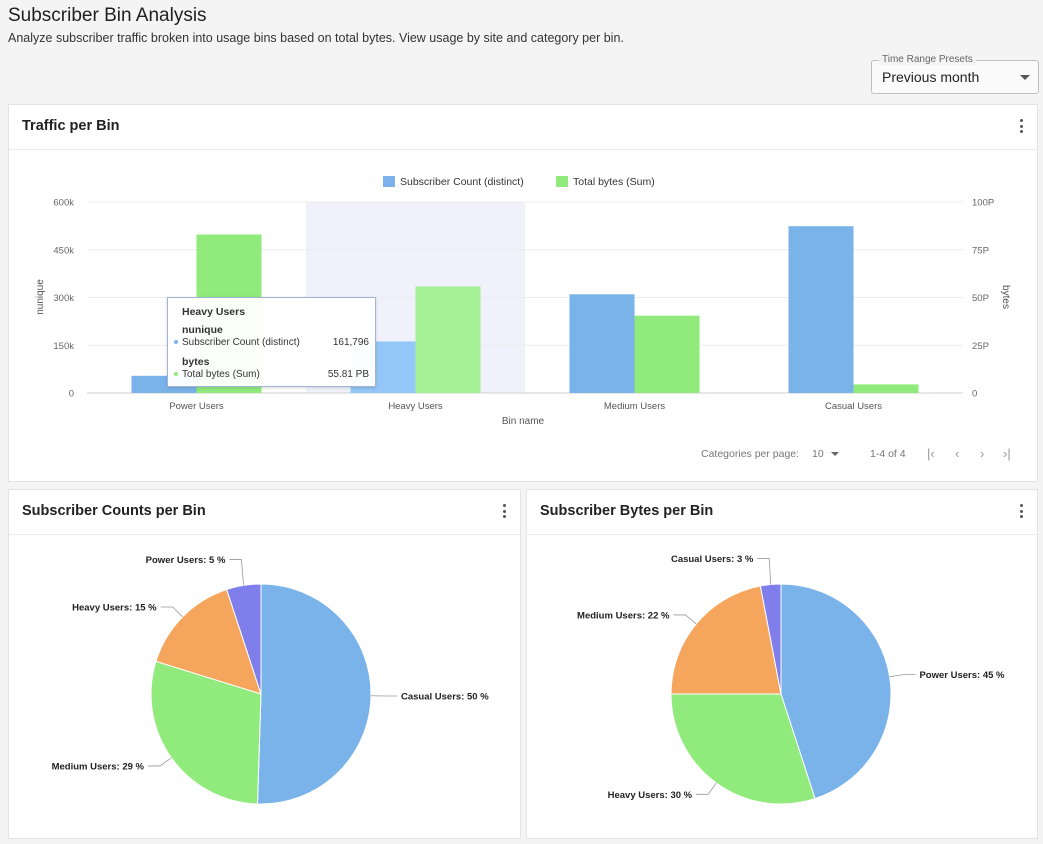  I want to click on page-title: Subscriber Bin Analysis, so click(107, 15).